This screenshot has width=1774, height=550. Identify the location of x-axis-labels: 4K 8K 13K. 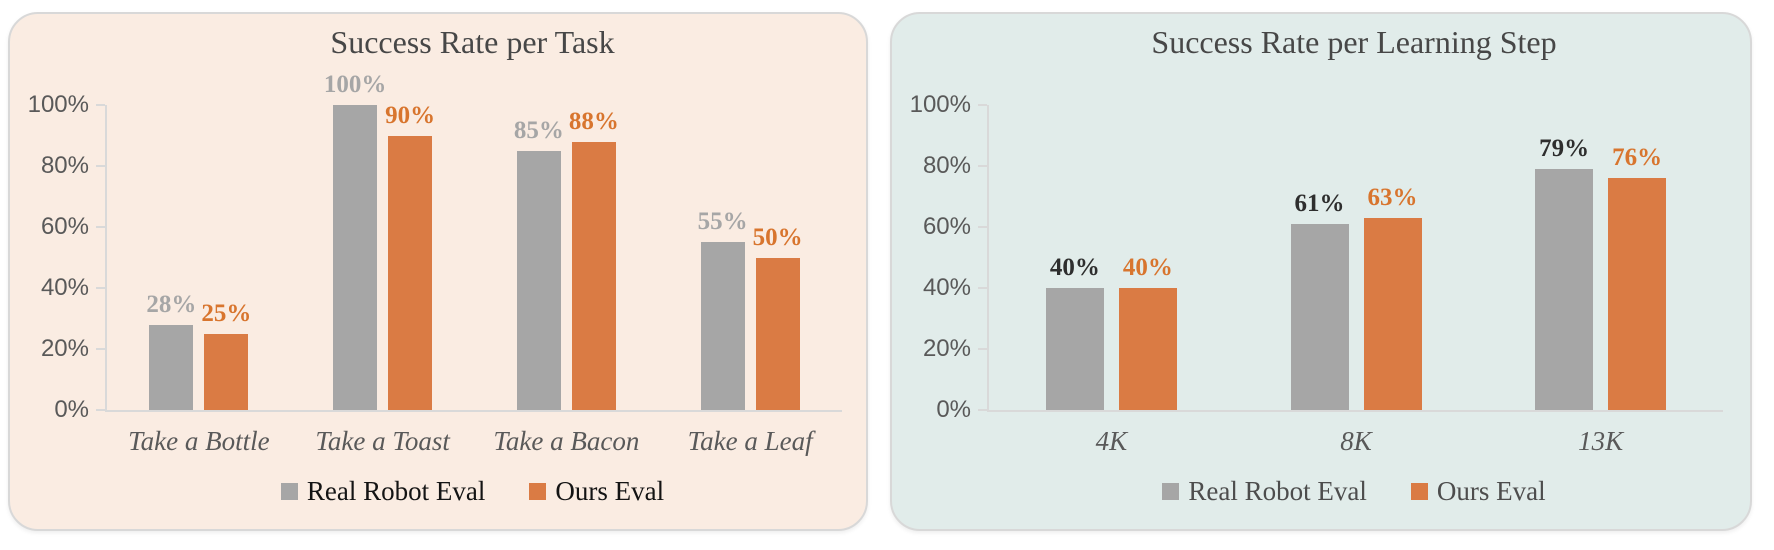
(1356, 441).